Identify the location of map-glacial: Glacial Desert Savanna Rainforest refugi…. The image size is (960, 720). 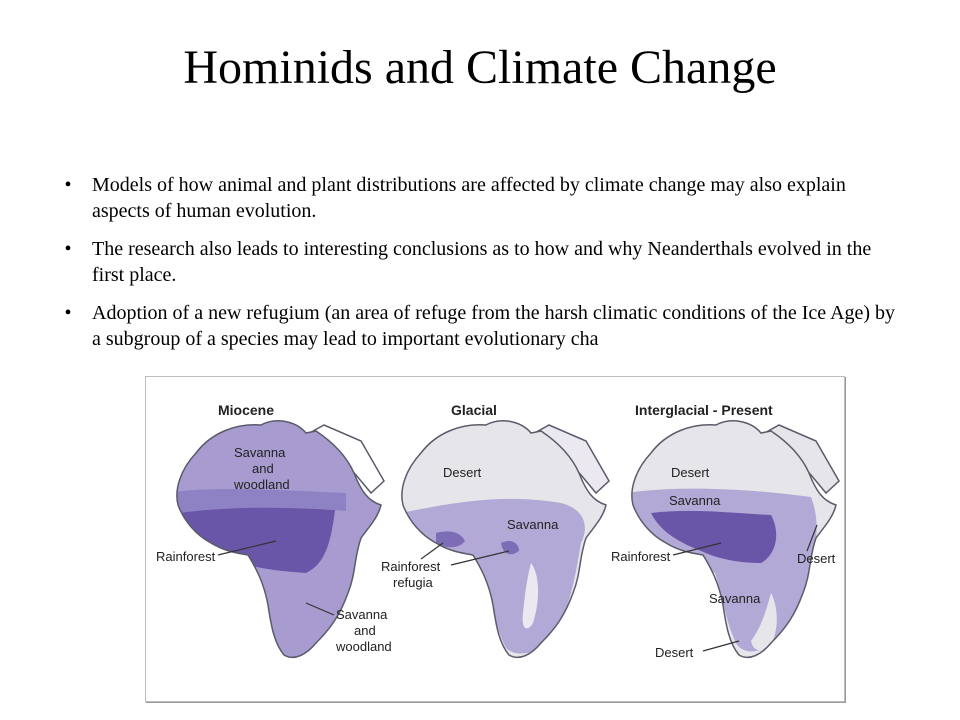
(495, 530).